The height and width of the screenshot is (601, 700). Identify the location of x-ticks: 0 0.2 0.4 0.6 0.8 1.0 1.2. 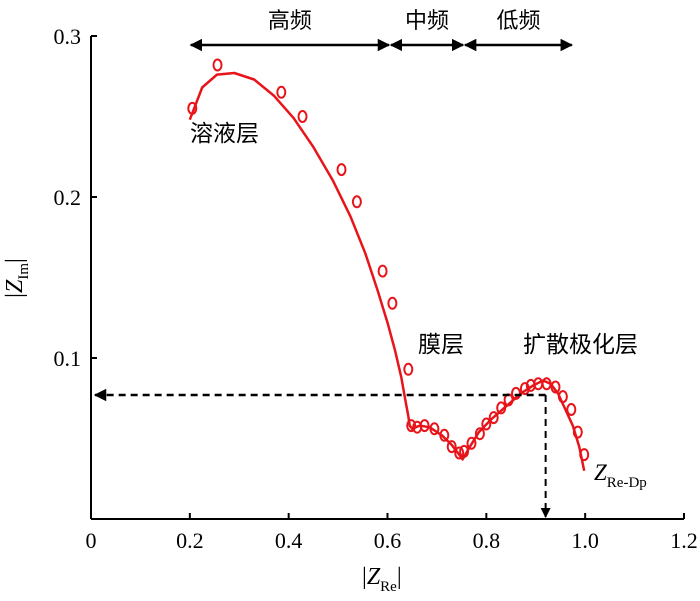
(392, 533).